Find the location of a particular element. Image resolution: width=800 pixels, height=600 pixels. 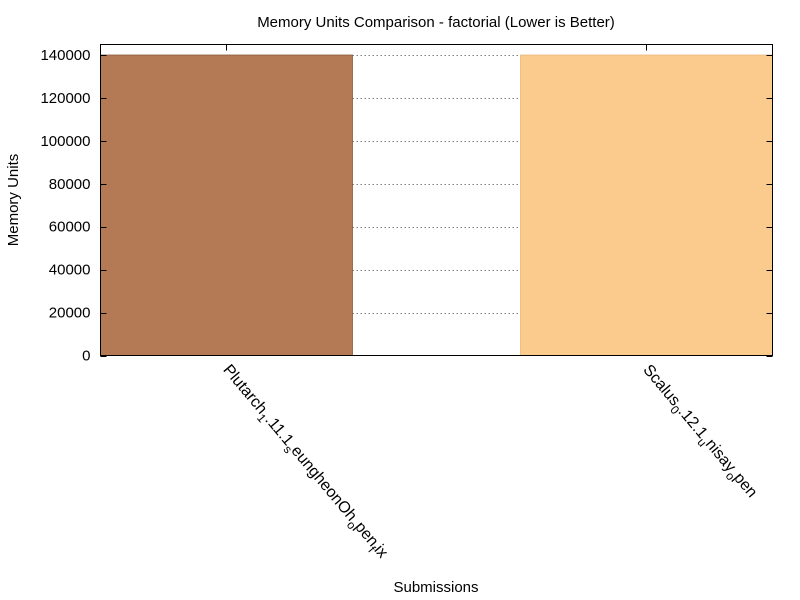

y-tick-label: 100000 is located at coordinates (65, 141).